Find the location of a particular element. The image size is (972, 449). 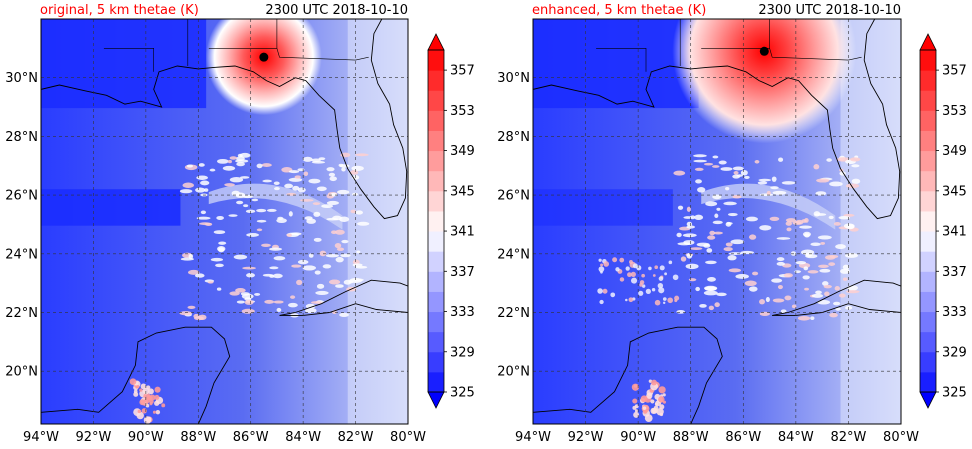

panel-title-left: original, 5 km thetae (K) is located at coordinates (119, 10).